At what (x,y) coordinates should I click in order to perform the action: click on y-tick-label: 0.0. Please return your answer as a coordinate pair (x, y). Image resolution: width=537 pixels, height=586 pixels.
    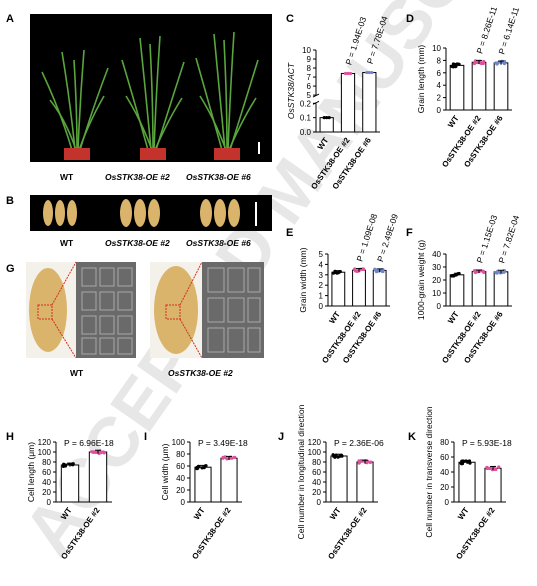
    Looking at the image, I should click on (306, 132).